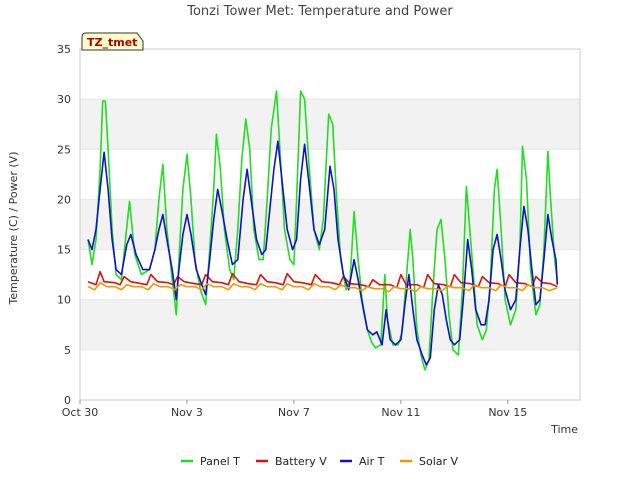 The height and width of the screenshot is (480, 640). I want to click on legend-label-panel-t: Panel T, so click(220, 461).